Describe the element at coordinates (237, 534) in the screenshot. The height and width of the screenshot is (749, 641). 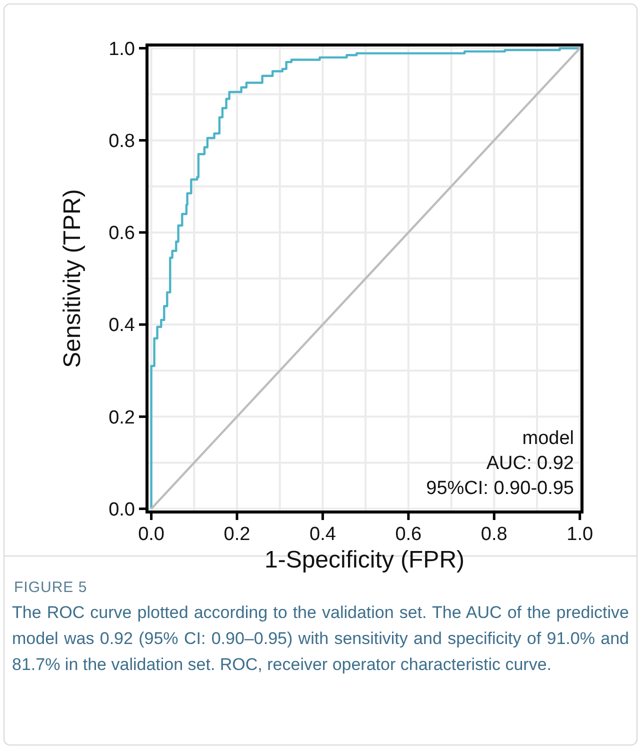
I see `x-tick-label: 0.2` at that location.